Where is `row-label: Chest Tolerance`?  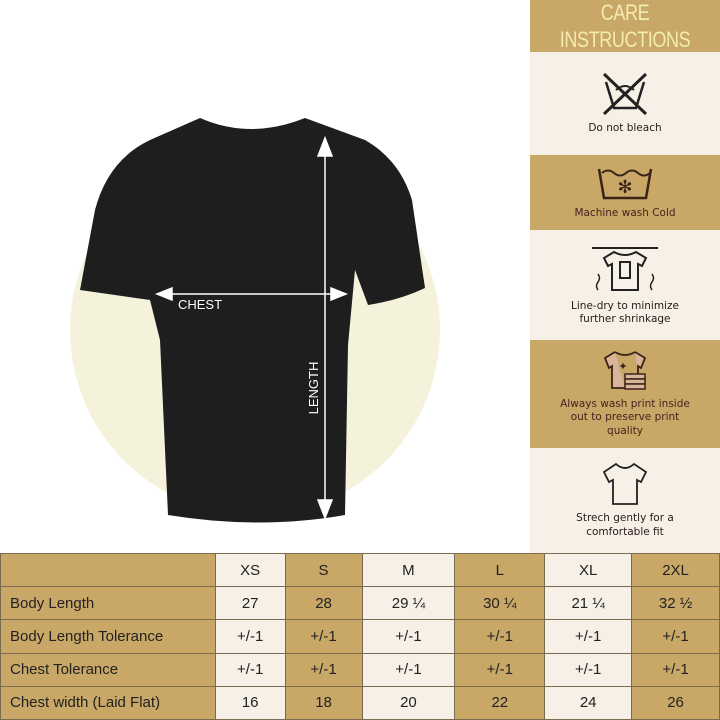 row-label: Chest Tolerance is located at coordinates (108, 669).